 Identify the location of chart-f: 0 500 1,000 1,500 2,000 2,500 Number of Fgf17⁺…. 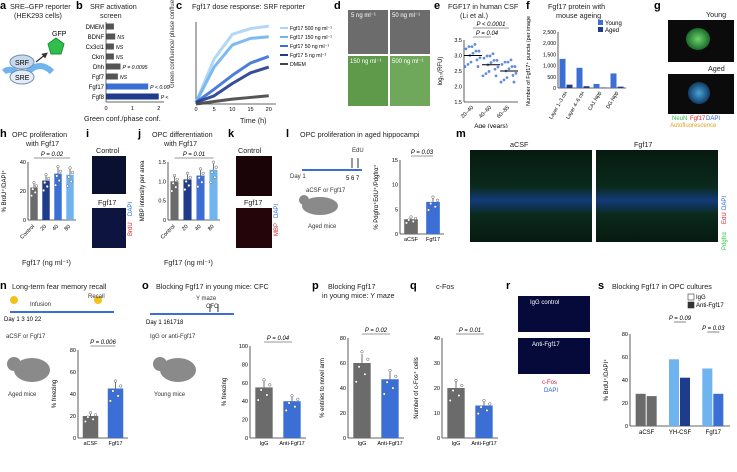
(575, 68).